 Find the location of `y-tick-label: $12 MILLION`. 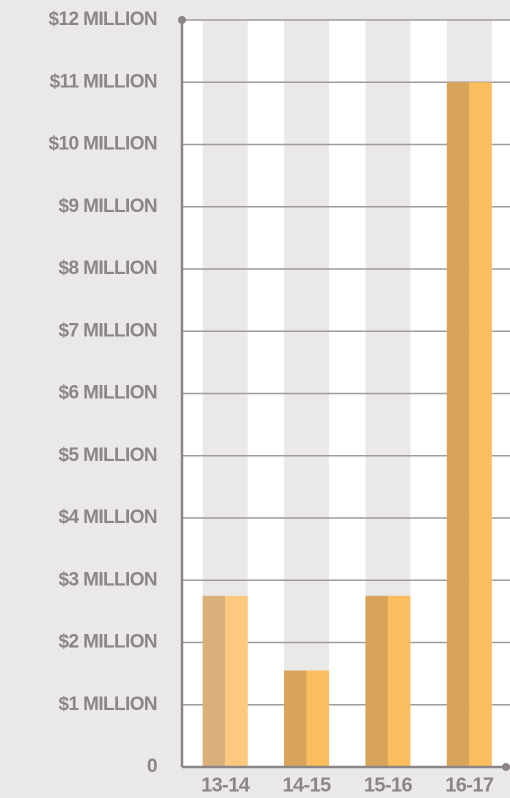

y-tick-label: $12 MILLION is located at coordinates (103, 19).